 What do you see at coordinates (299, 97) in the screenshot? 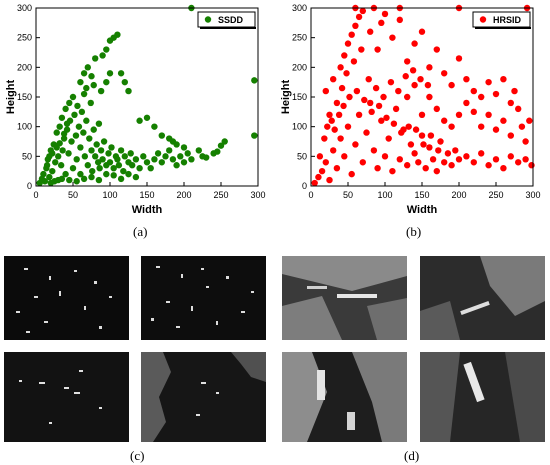
I see `y-tick-label: 150` at bounding box center [299, 97].